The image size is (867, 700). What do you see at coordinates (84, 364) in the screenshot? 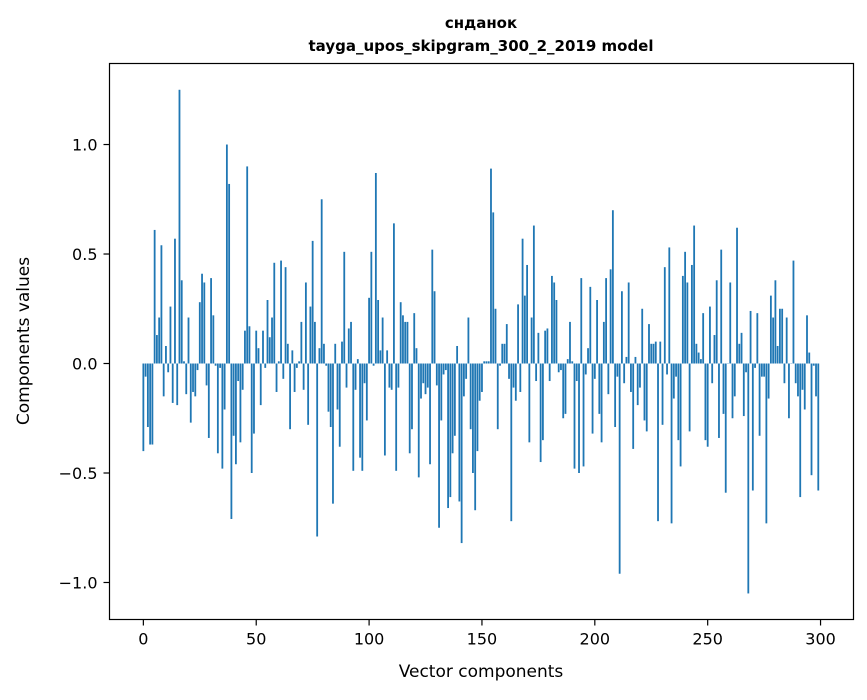
I see `y-axis-ticks: 1.00.50.0−0.5−1.0` at bounding box center [84, 364].